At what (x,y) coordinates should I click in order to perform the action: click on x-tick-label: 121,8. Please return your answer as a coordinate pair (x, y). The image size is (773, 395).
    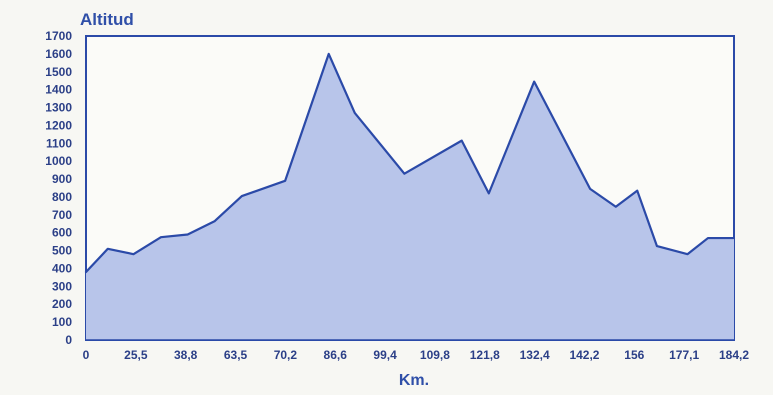
    Looking at the image, I should click on (485, 355).